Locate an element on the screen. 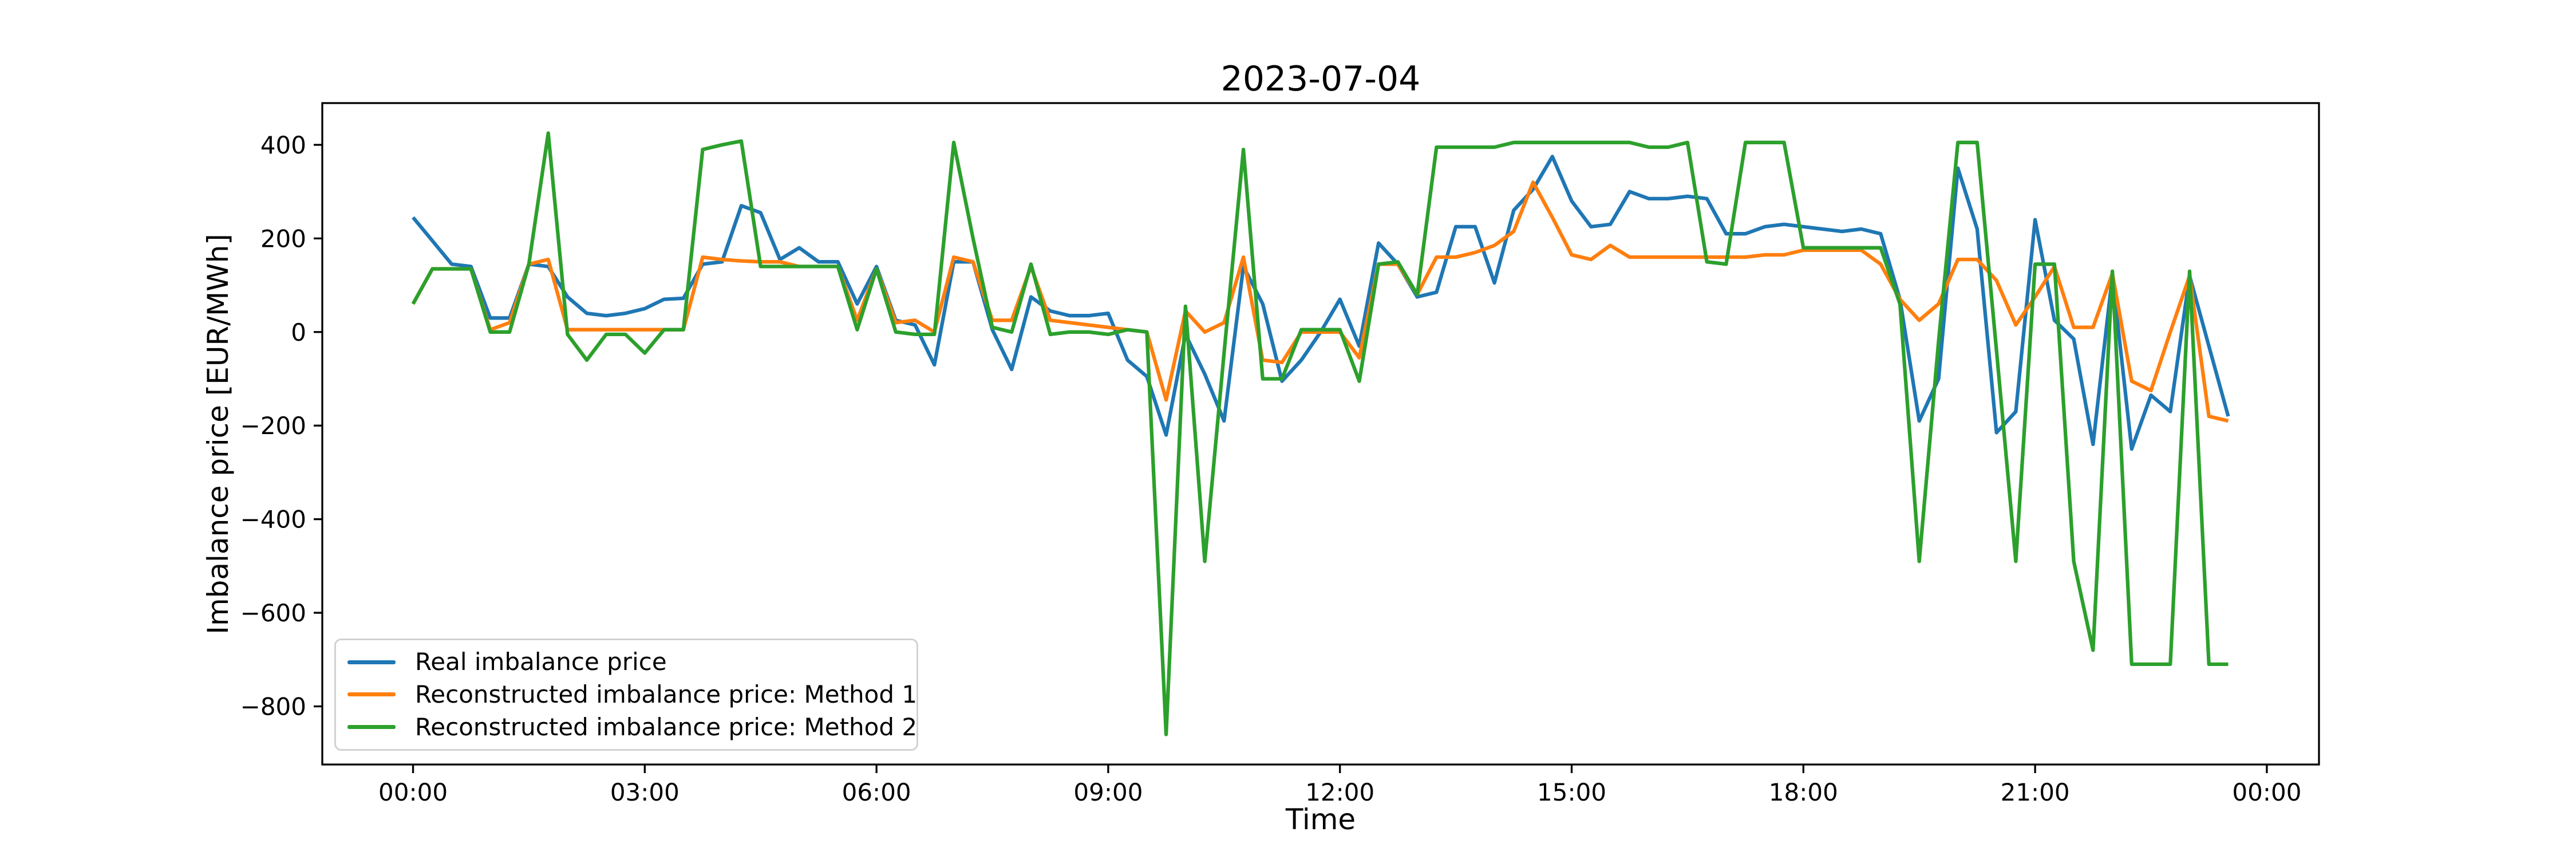  legend-label: Reconstructed imbalance price: Method 2 is located at coordinates (666, 726).